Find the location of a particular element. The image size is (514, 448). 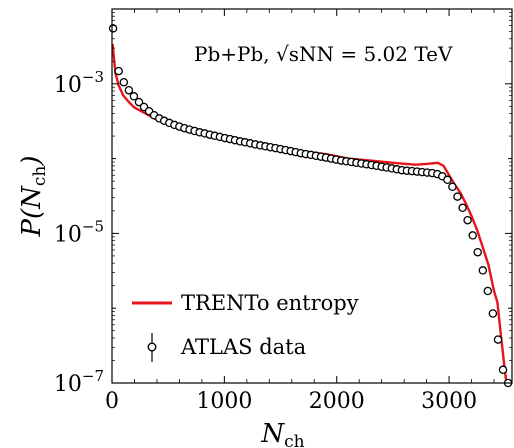

x-axis-title: Nch is located at coordinates (282, 433).